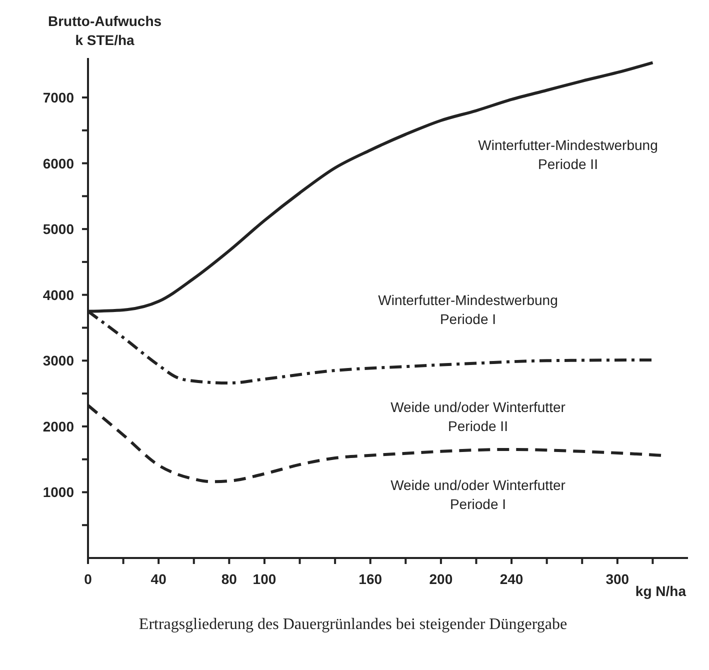 Image resolution: width=709 pixels, height=670 pixels. Describe the element at coordinates (478, 495) in the screenshot. I see `annotation: Weide und/oder Winterfutter Periode I` at that location.